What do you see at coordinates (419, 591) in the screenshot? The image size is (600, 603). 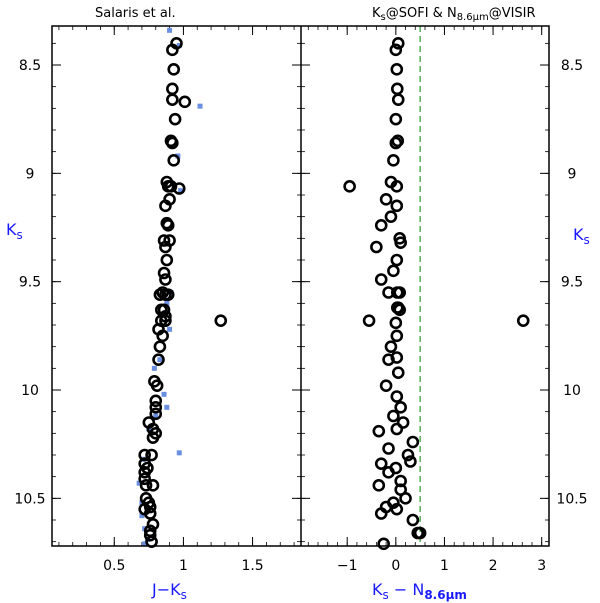 I see `right-x-axis-label: Ks − N8.6µm` at bounding box center [419, 591].